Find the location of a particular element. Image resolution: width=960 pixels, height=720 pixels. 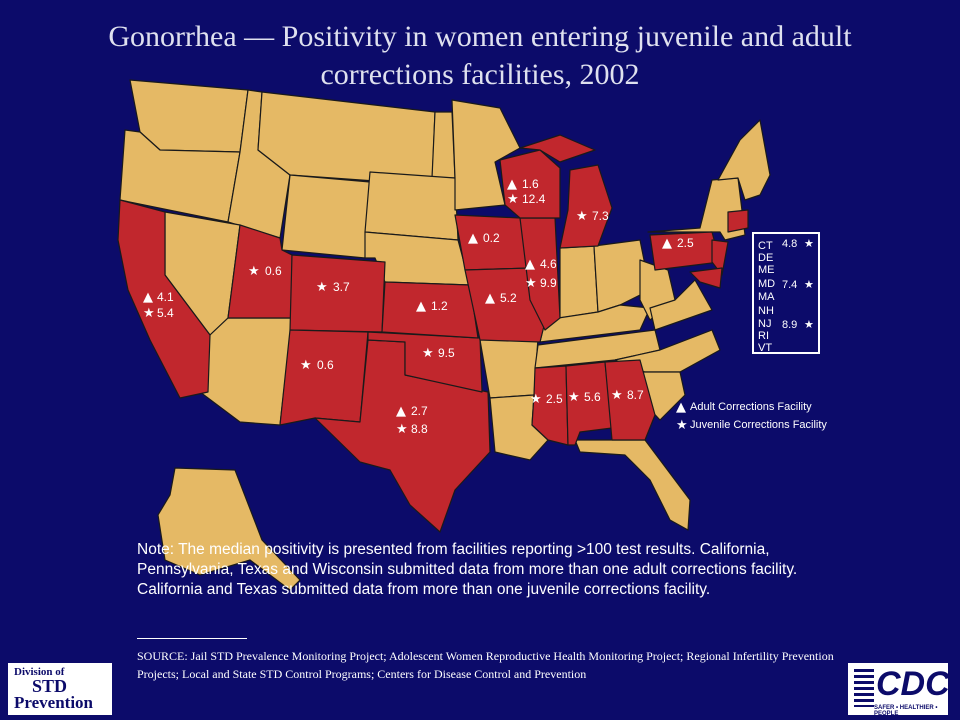

md-juvenile-label: 7.4 is located at coordinates (790, 285).